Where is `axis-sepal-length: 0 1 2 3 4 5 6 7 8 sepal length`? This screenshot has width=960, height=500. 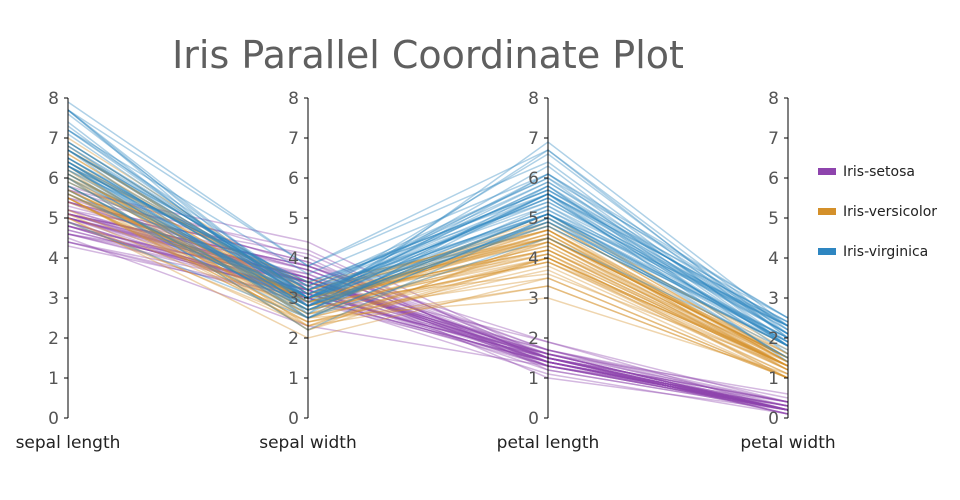
axis-sepal-length: 0 1 2 3 4 5 6 7 8 sepal length is located at coordinates (68, 271).